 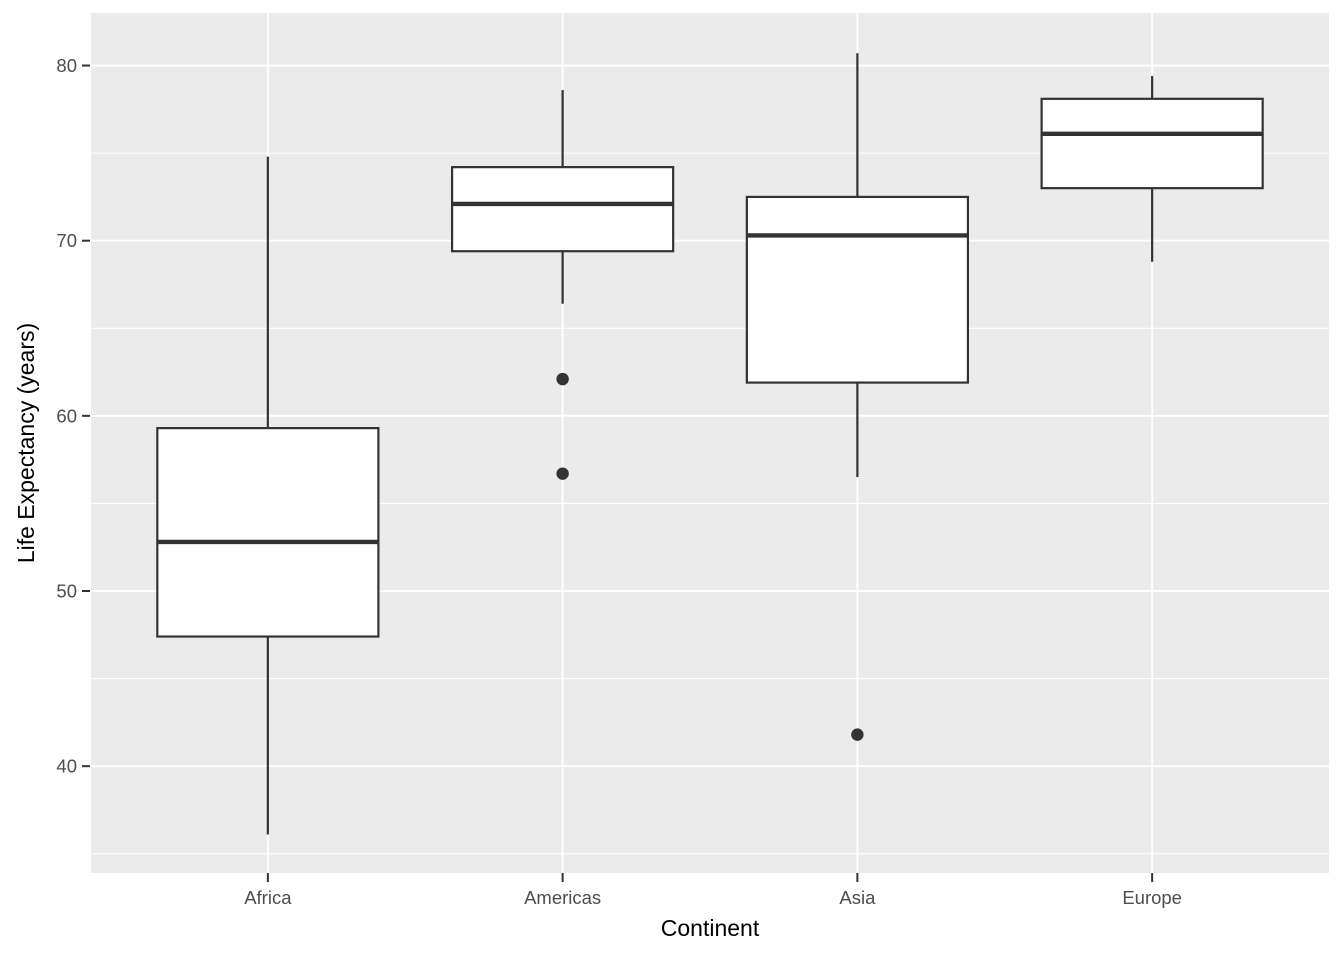 I want to click on y-tick-label: 60, so click(x=66, y=415).